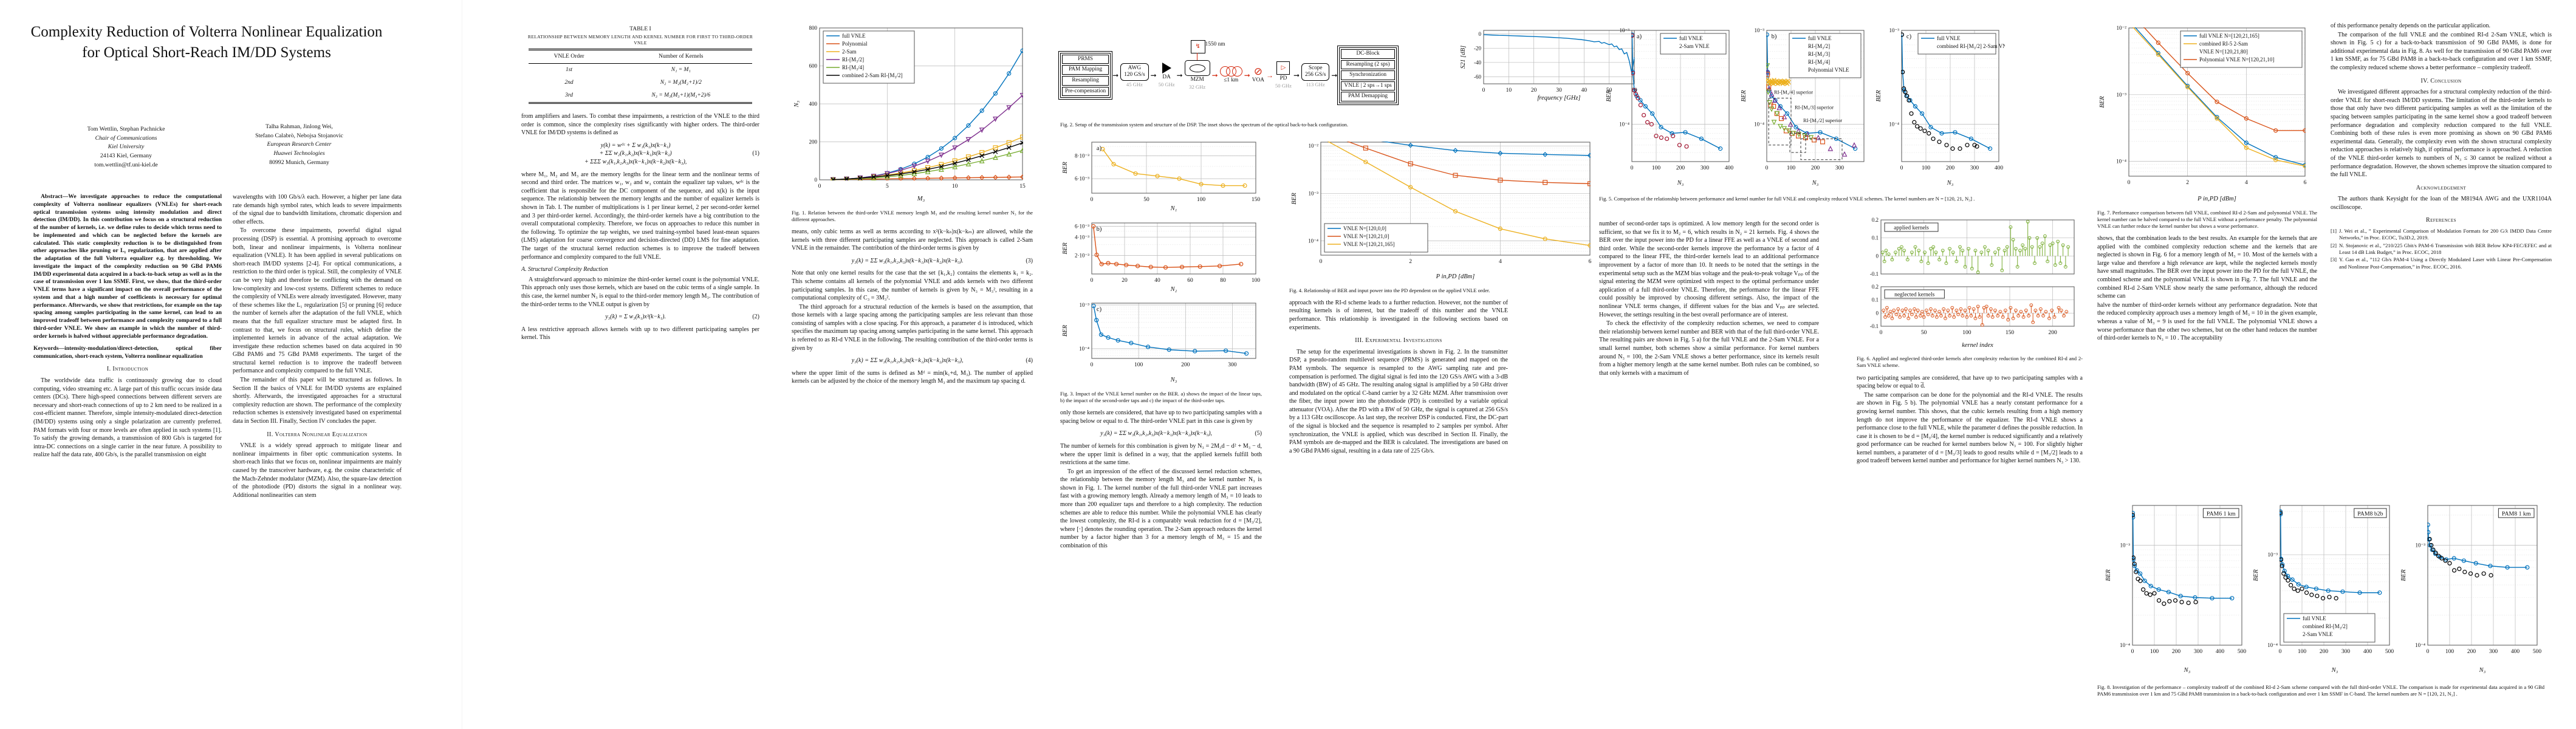  Describe the element at coordinates (1874, 274) in the screenshot. I see `svg-text: -0.1` at that location.